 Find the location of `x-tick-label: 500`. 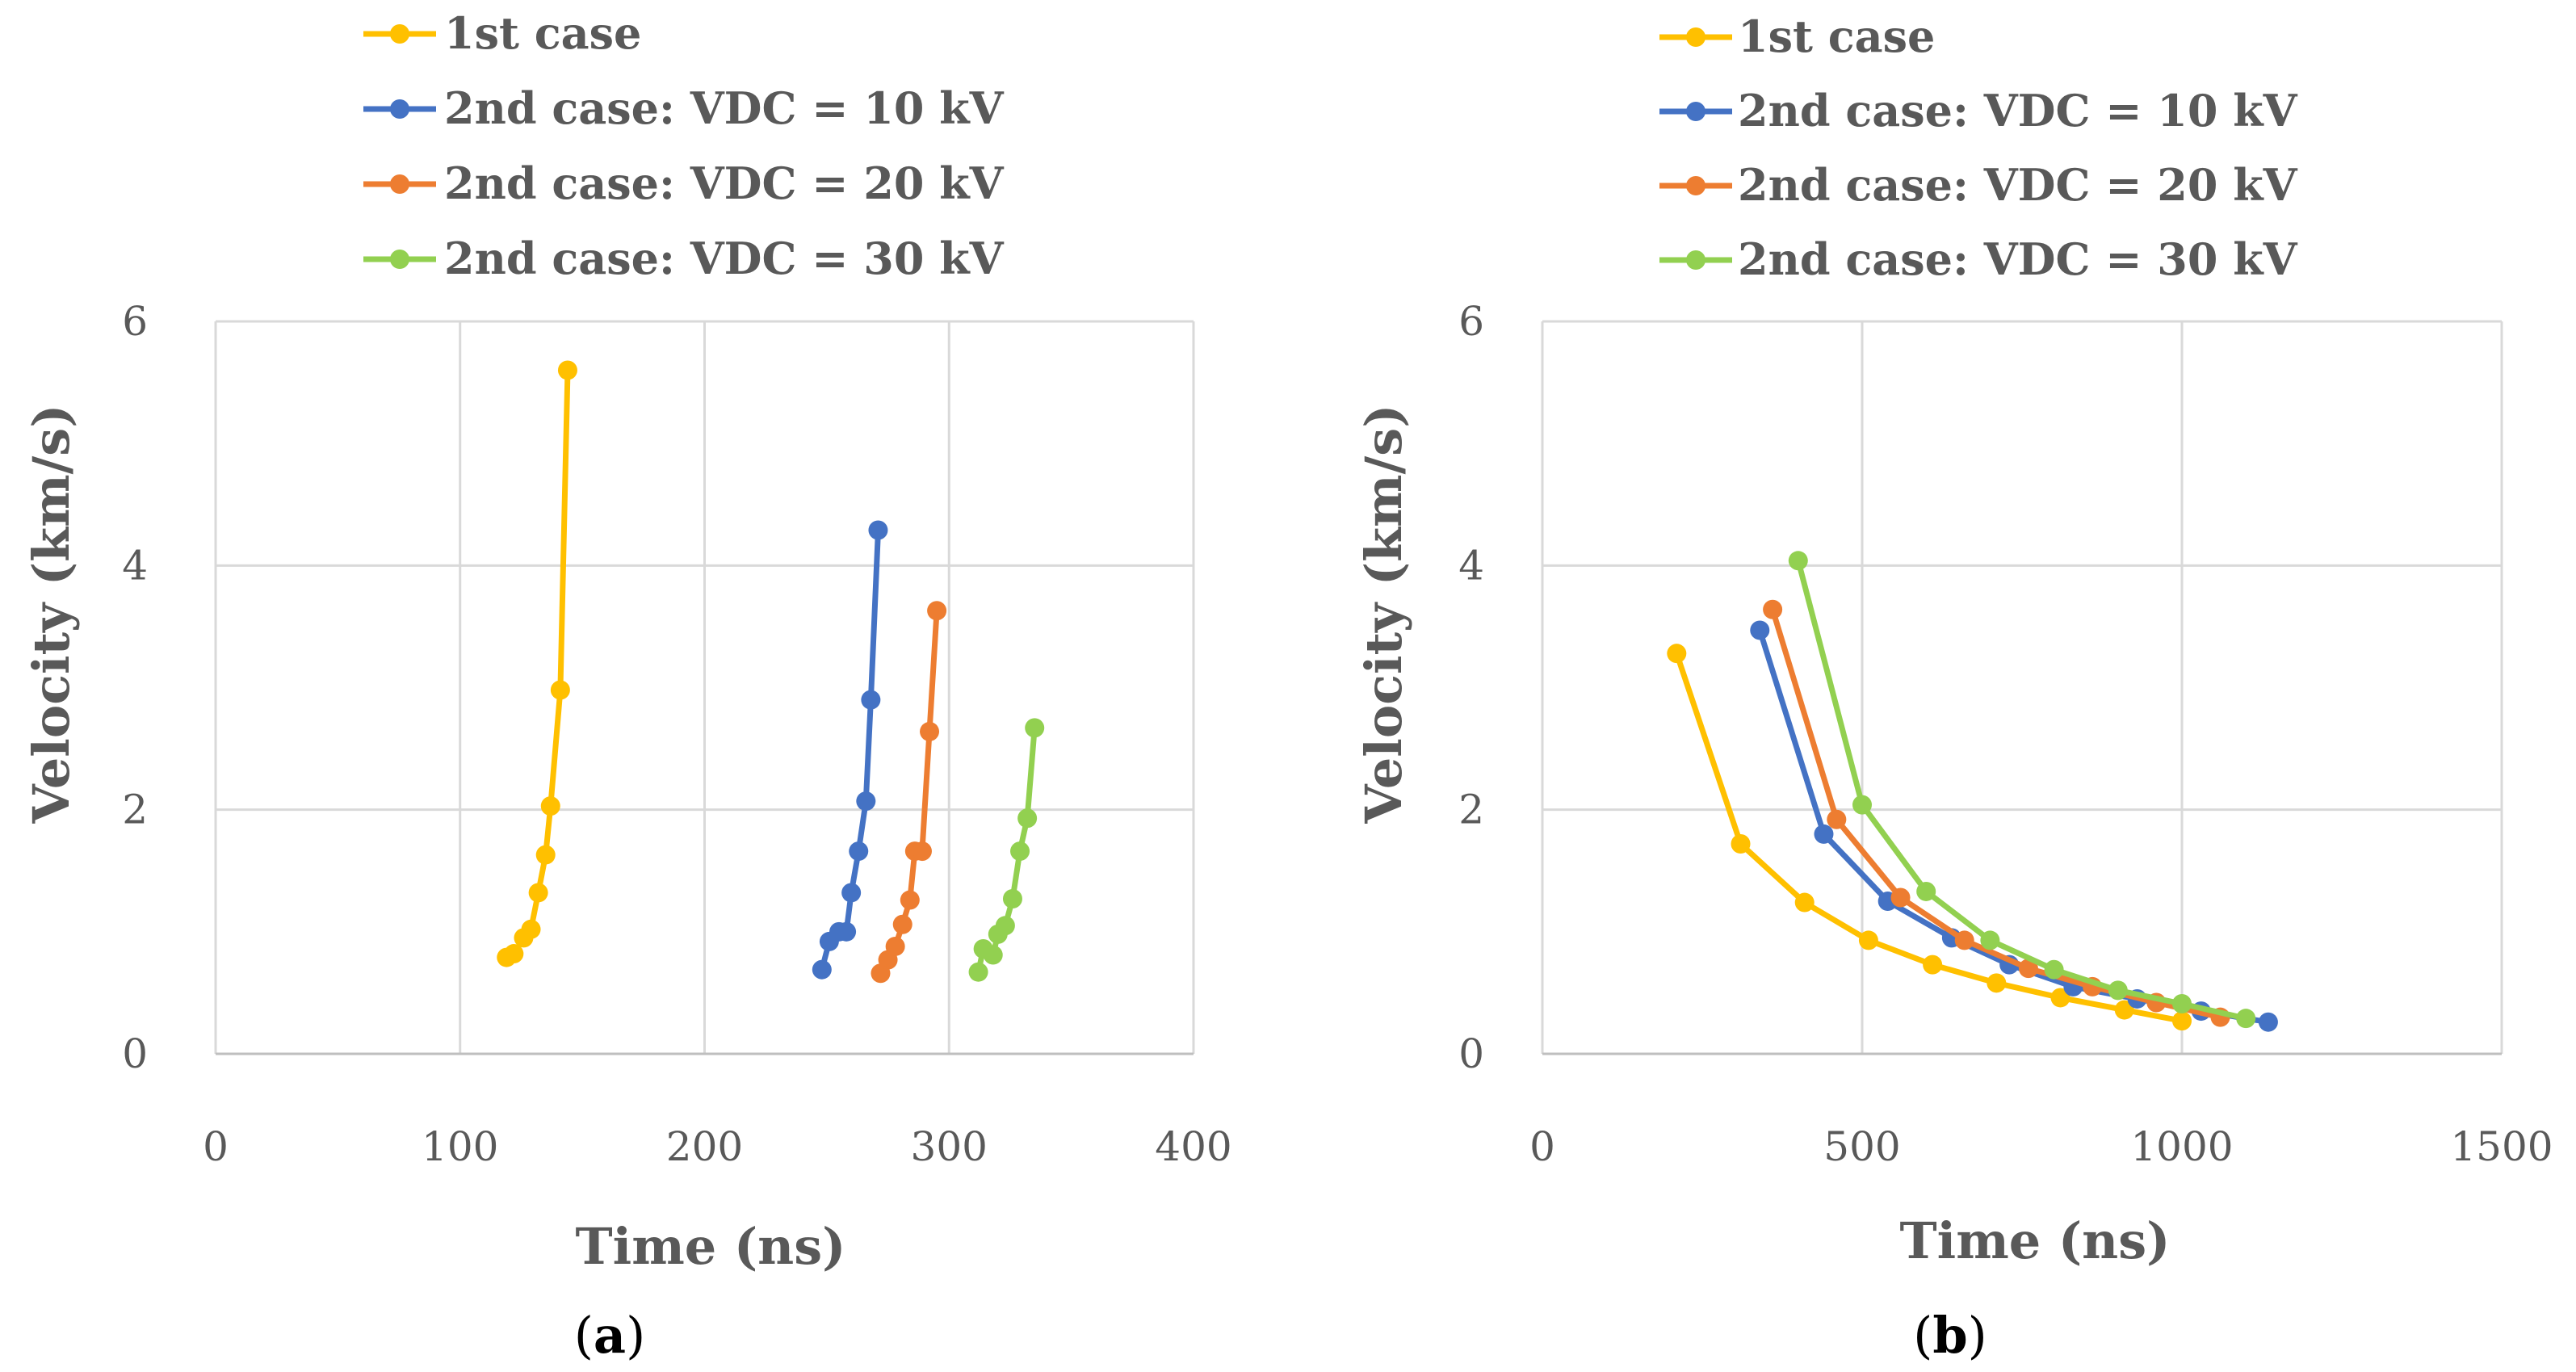

x-tick-label: 500 is located at coordinates (1861, 1146).